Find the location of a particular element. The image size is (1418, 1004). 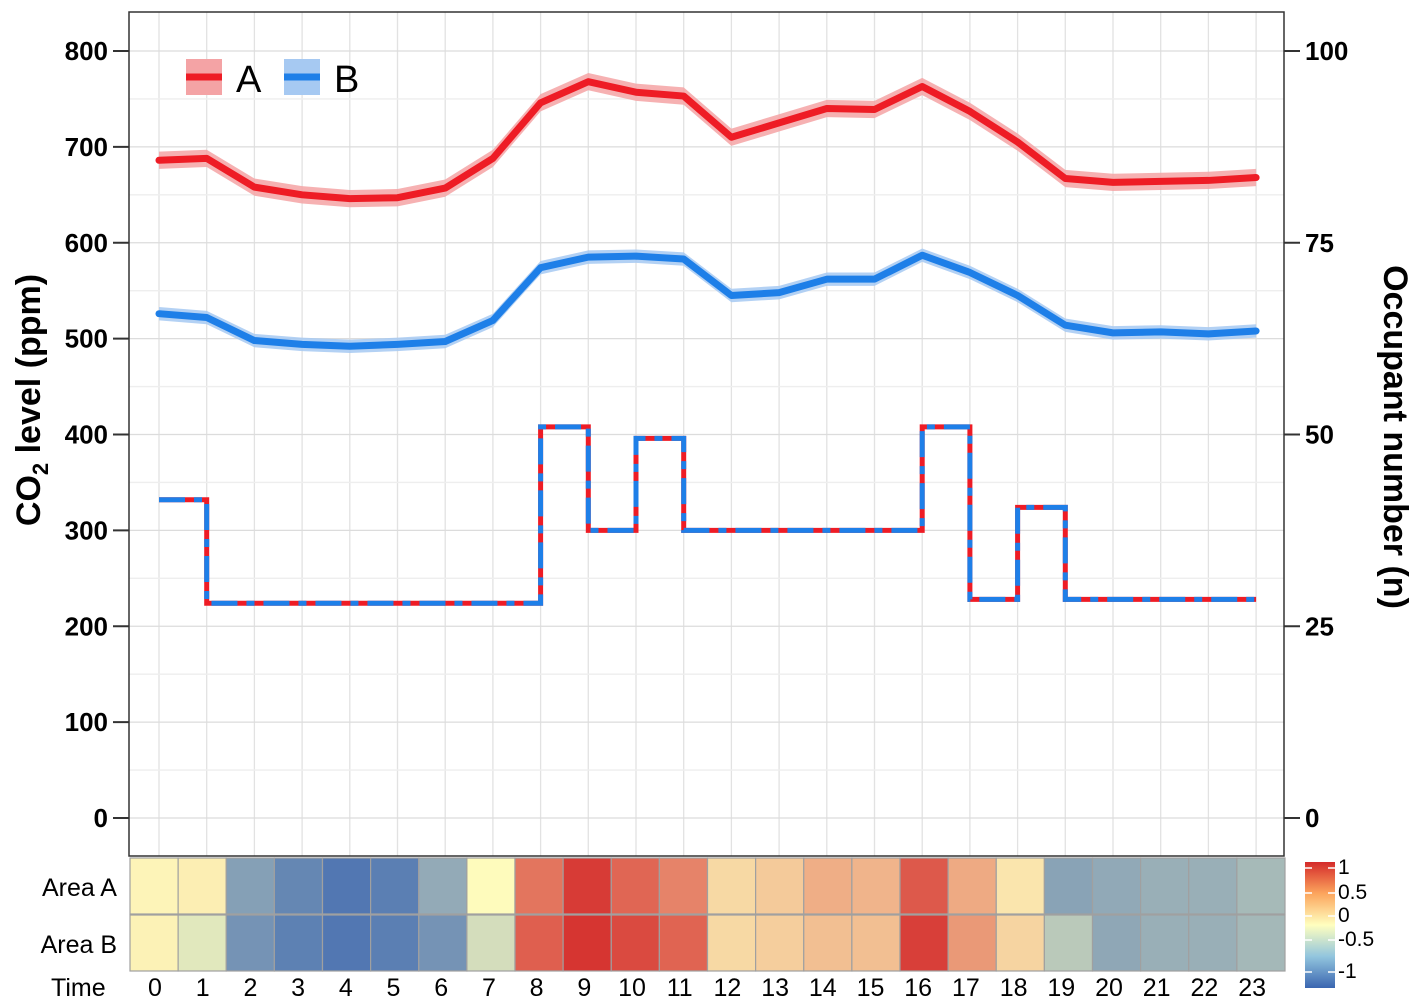

left-axis-tick-label: 600 is located at coordinates (86, 243).